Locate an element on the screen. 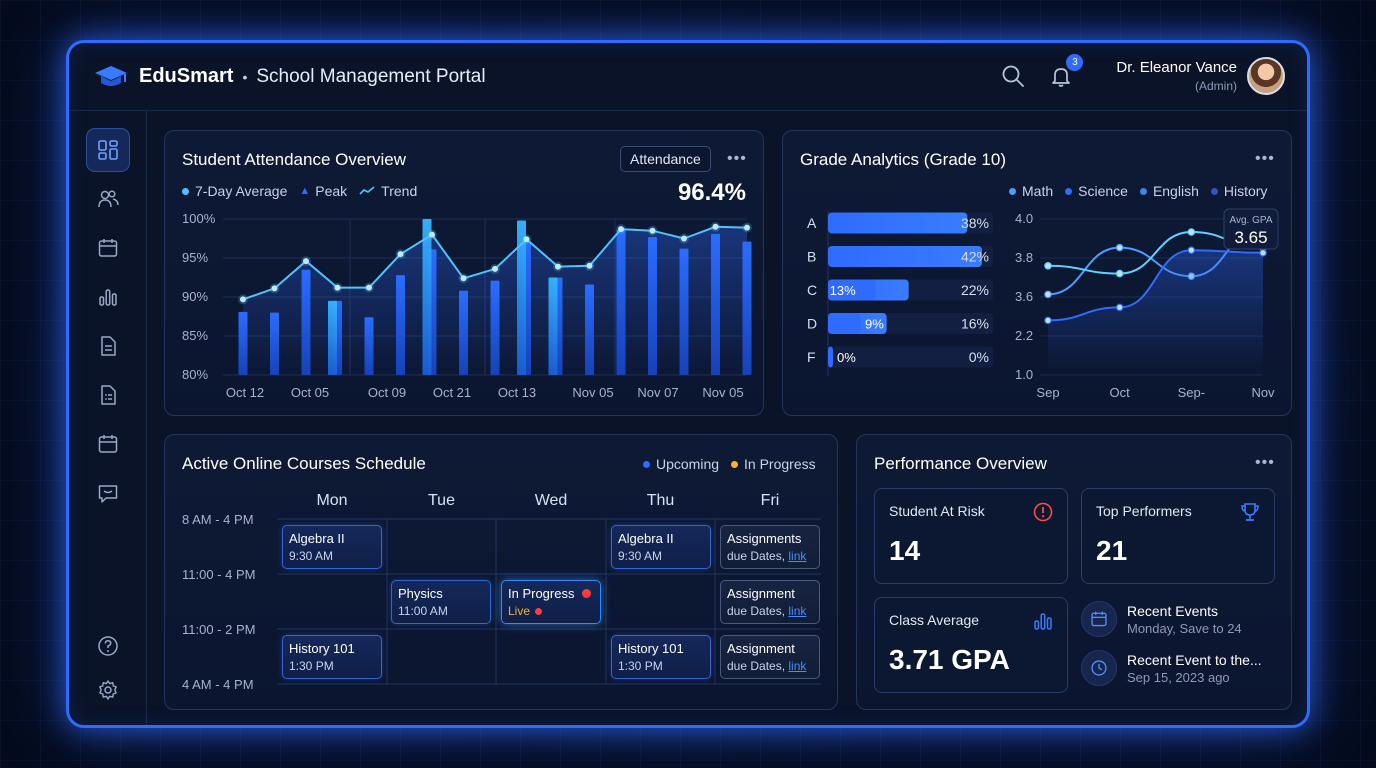 This screenshot has width=1376, height=768. recent-event-subtitle: Monday, Save to 24 is located at coordinates (1184, 628).